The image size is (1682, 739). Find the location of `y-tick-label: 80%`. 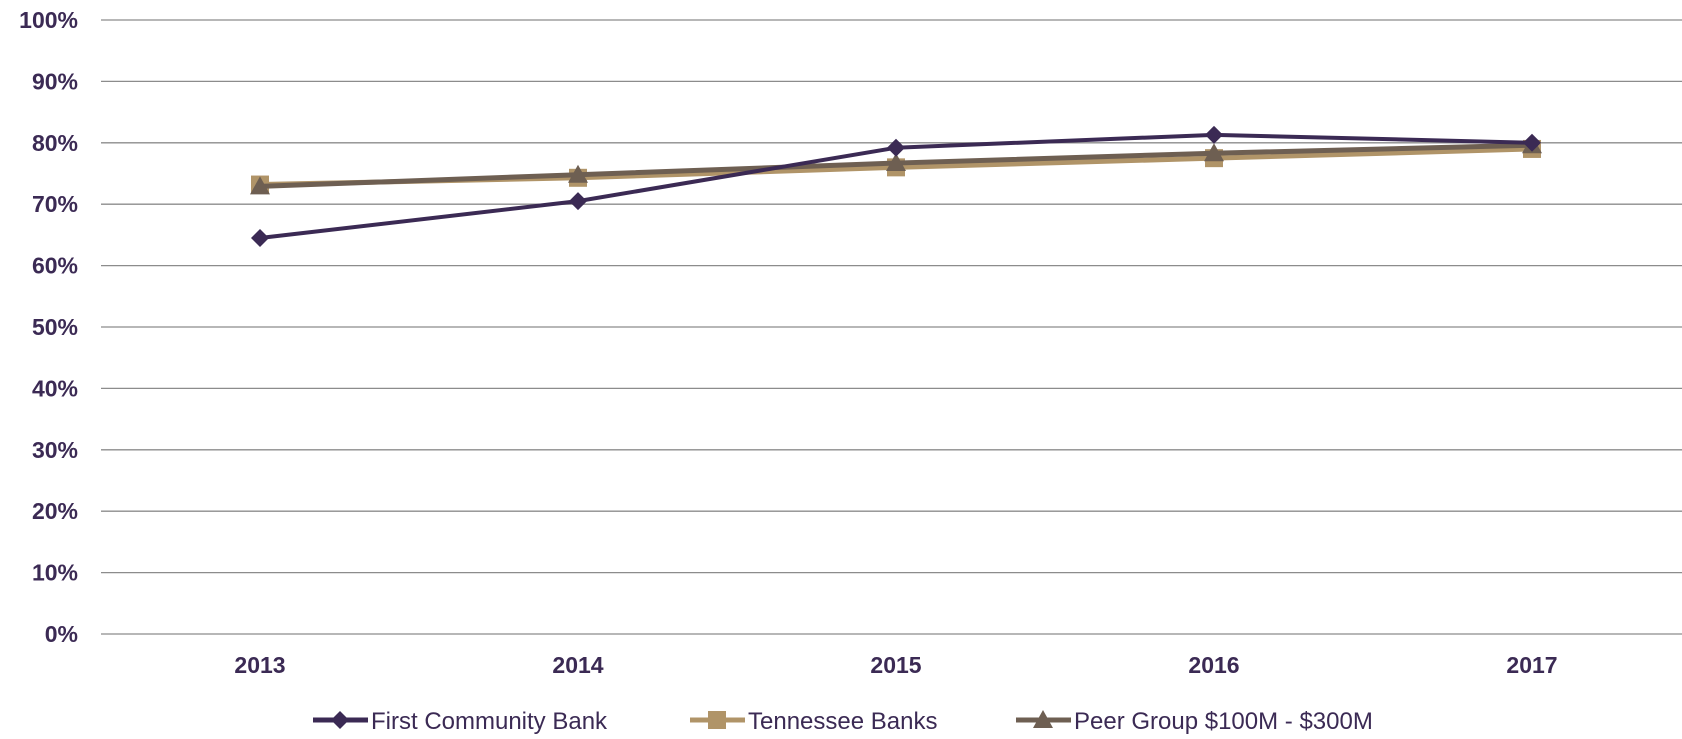

y-tick-label: 80% is located at coordinates (55, 143).